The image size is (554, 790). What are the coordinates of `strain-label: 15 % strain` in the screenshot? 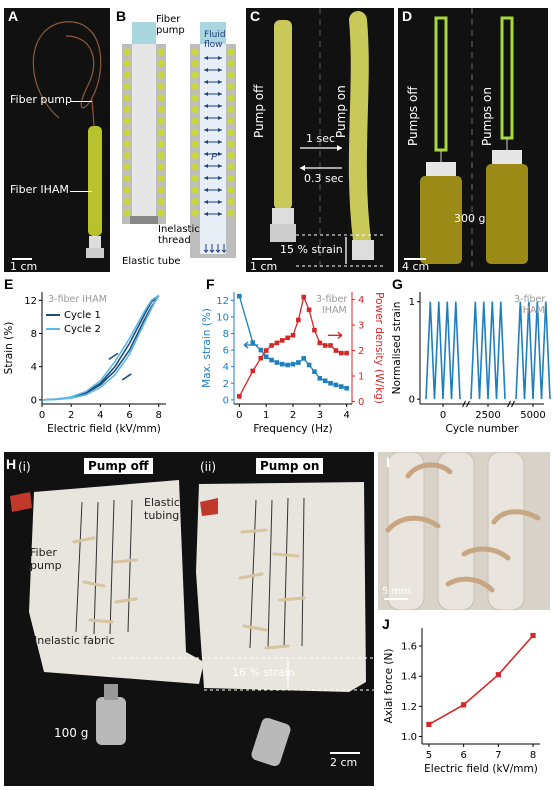 It's located at (311, 249).